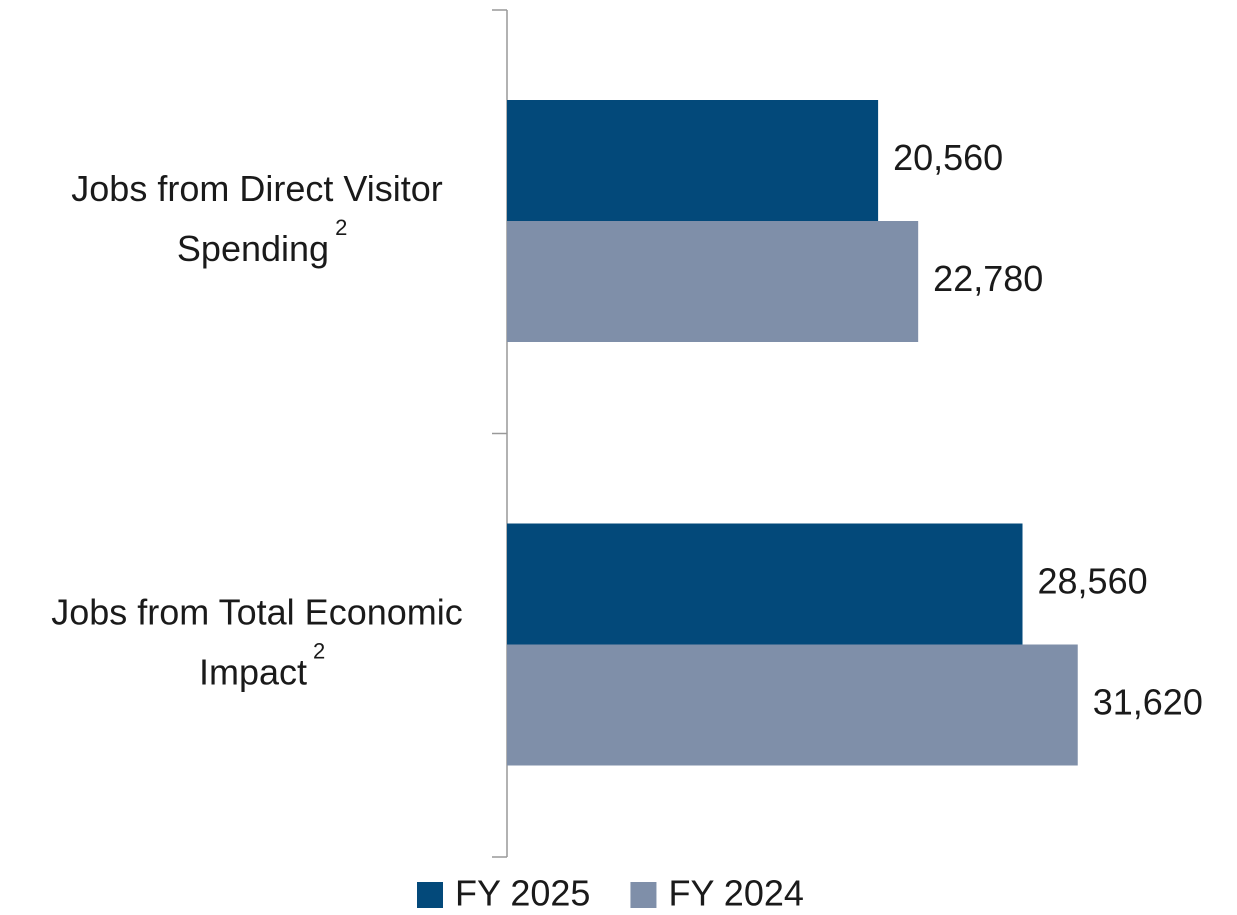 The image size is (1237, 915). Describe the element at coordinates (948, 157) in the screenshot. I see `value-label: 20,560` at that location.